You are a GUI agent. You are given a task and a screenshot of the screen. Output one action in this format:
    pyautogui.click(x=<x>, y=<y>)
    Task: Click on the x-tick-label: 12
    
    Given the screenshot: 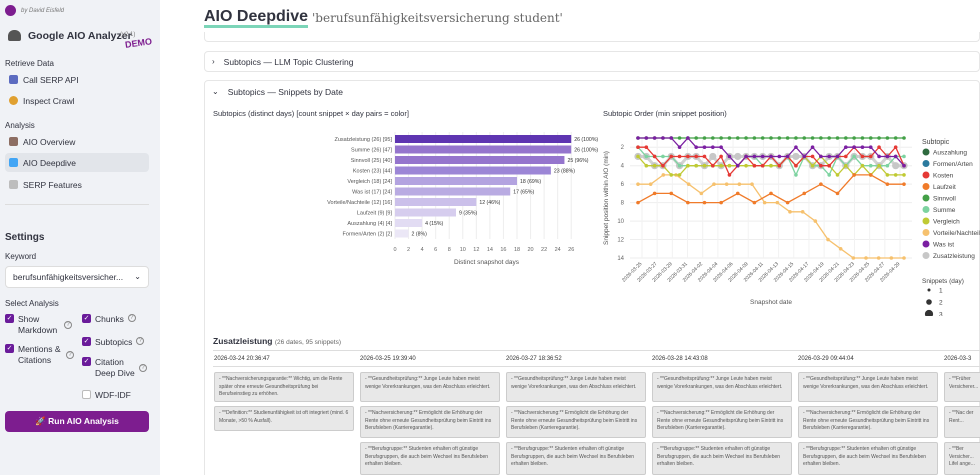 What is the action you would take?
    pyautogui.click(x=476, y=250)
    